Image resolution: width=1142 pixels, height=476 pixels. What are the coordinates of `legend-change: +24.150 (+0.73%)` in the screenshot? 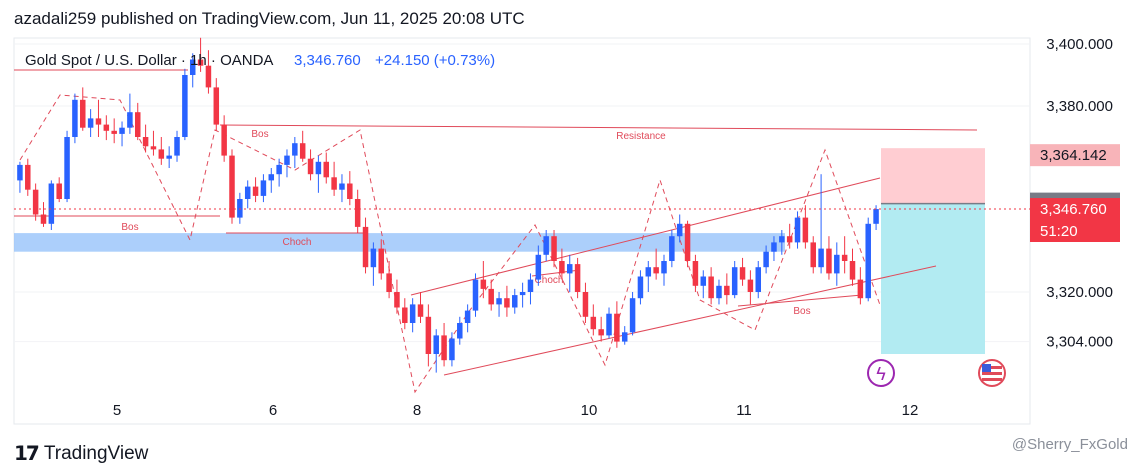 It's located at (435, 60).